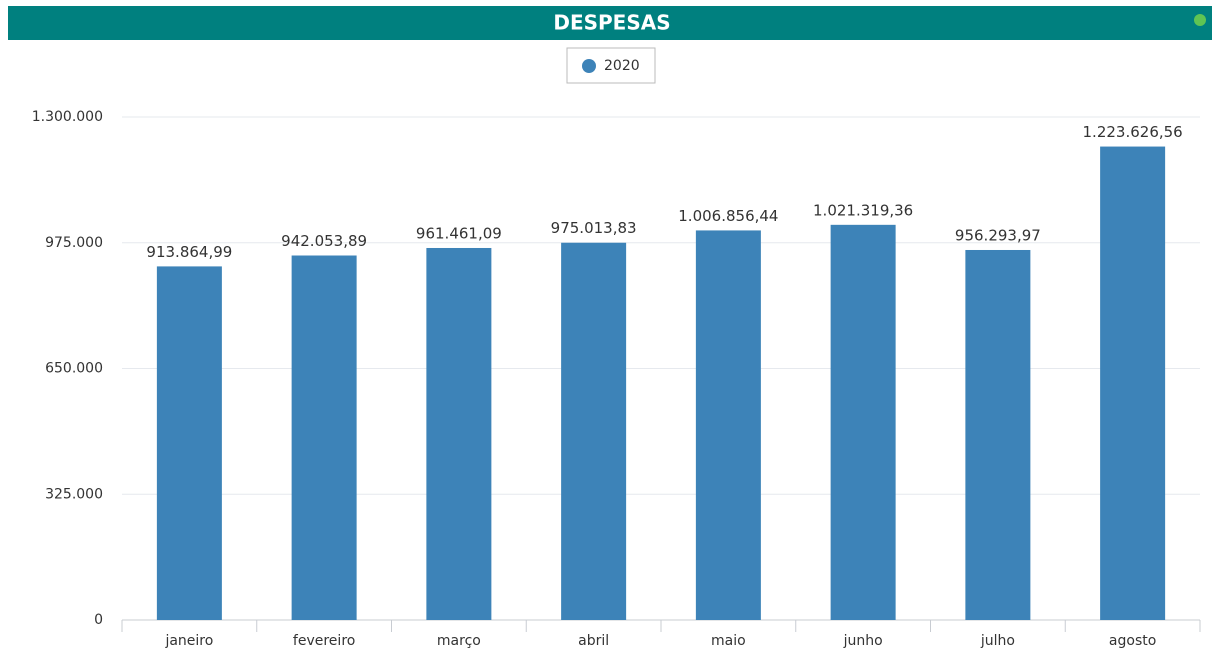  What do you see at coordinates (1133, 132) in the screenshot?
I see `data-label: 1.223.626,56` at bounding box center [1133, 132].